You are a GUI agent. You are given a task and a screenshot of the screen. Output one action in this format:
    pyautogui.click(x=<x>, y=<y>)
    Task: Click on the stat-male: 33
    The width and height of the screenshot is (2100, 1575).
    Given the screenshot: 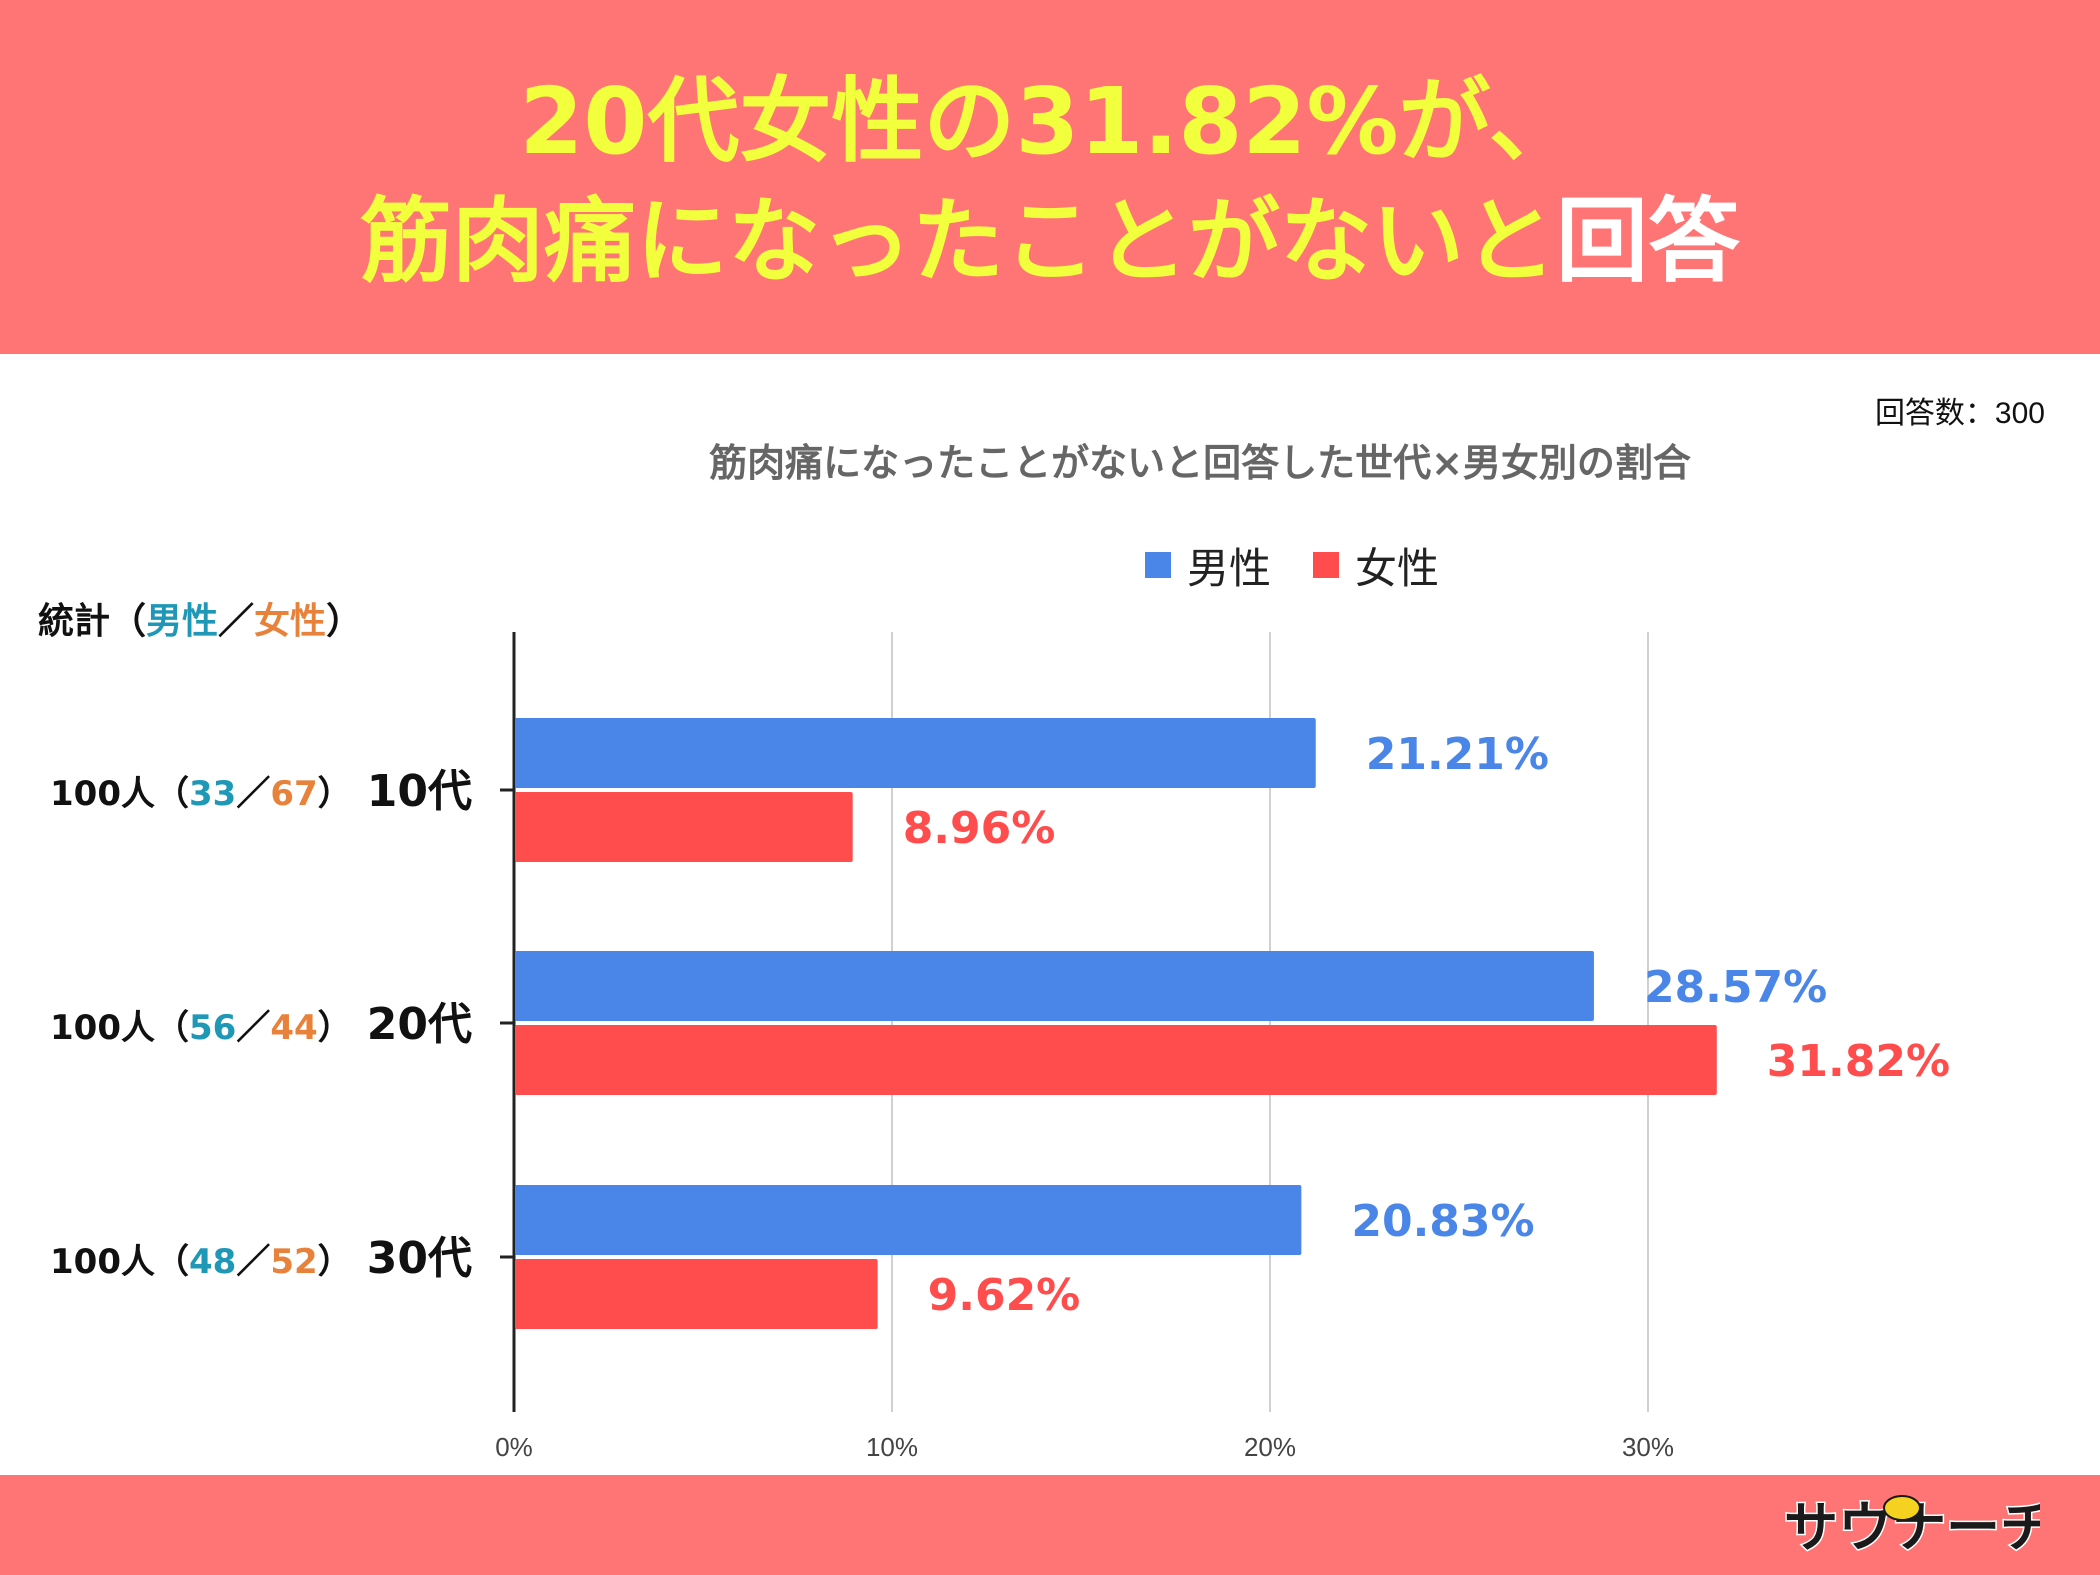 What is the action you would take?
    pyautogui.click(x=212, y=794)
    